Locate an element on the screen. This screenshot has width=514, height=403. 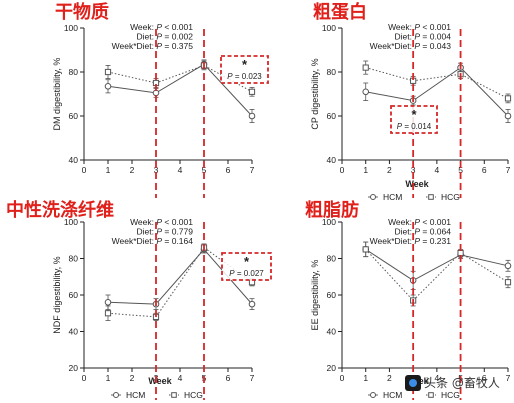
panel-title-cp: 粗蛋白 is located at coordinates (340, 12).